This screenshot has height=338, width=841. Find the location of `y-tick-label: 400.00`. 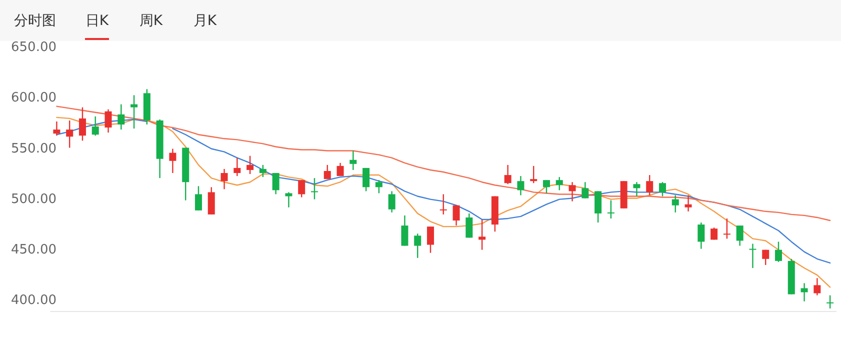

y-tick-label: 400.00 is located at coordinates (33, 300).